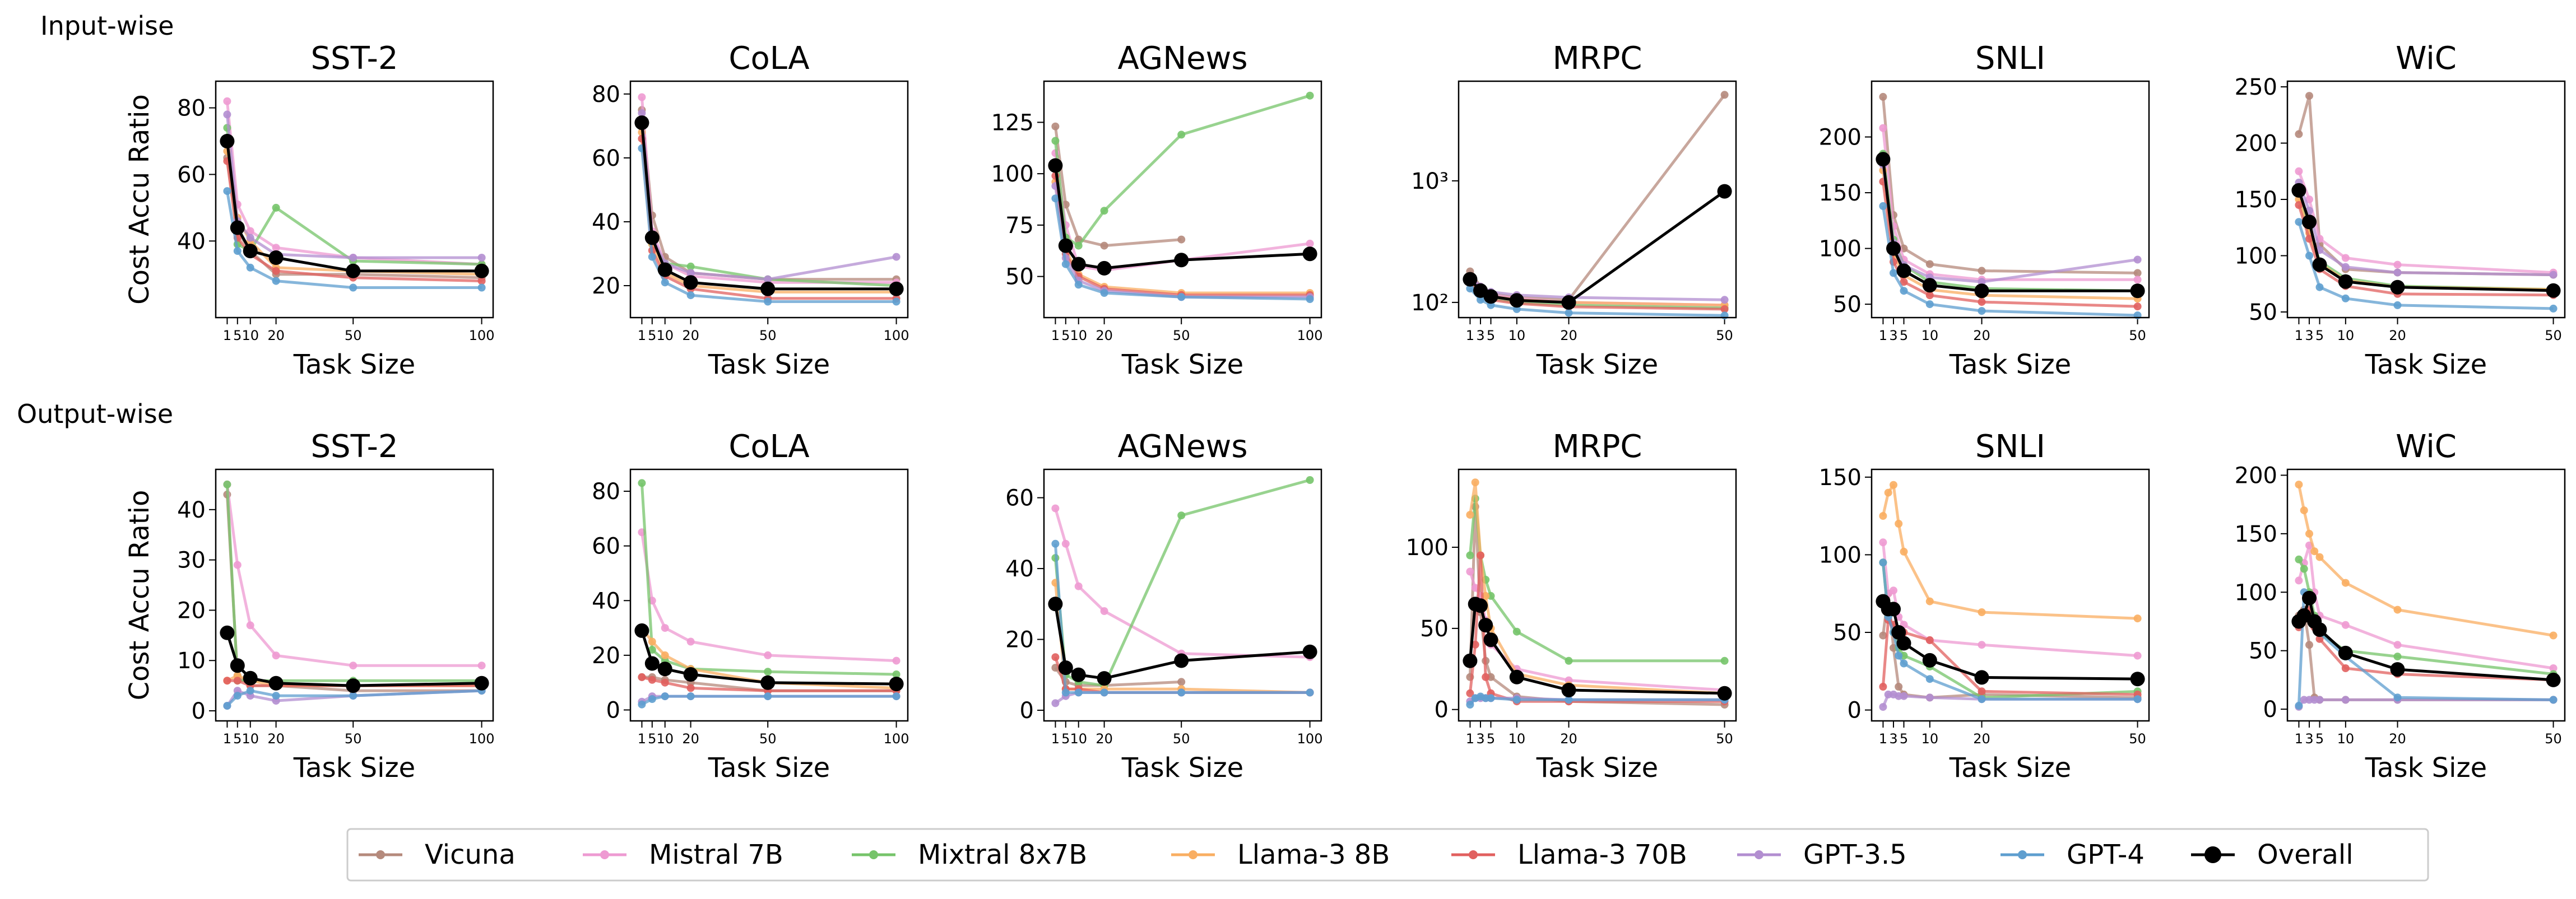  I want to click on legend-frame, so click(1387, 855).